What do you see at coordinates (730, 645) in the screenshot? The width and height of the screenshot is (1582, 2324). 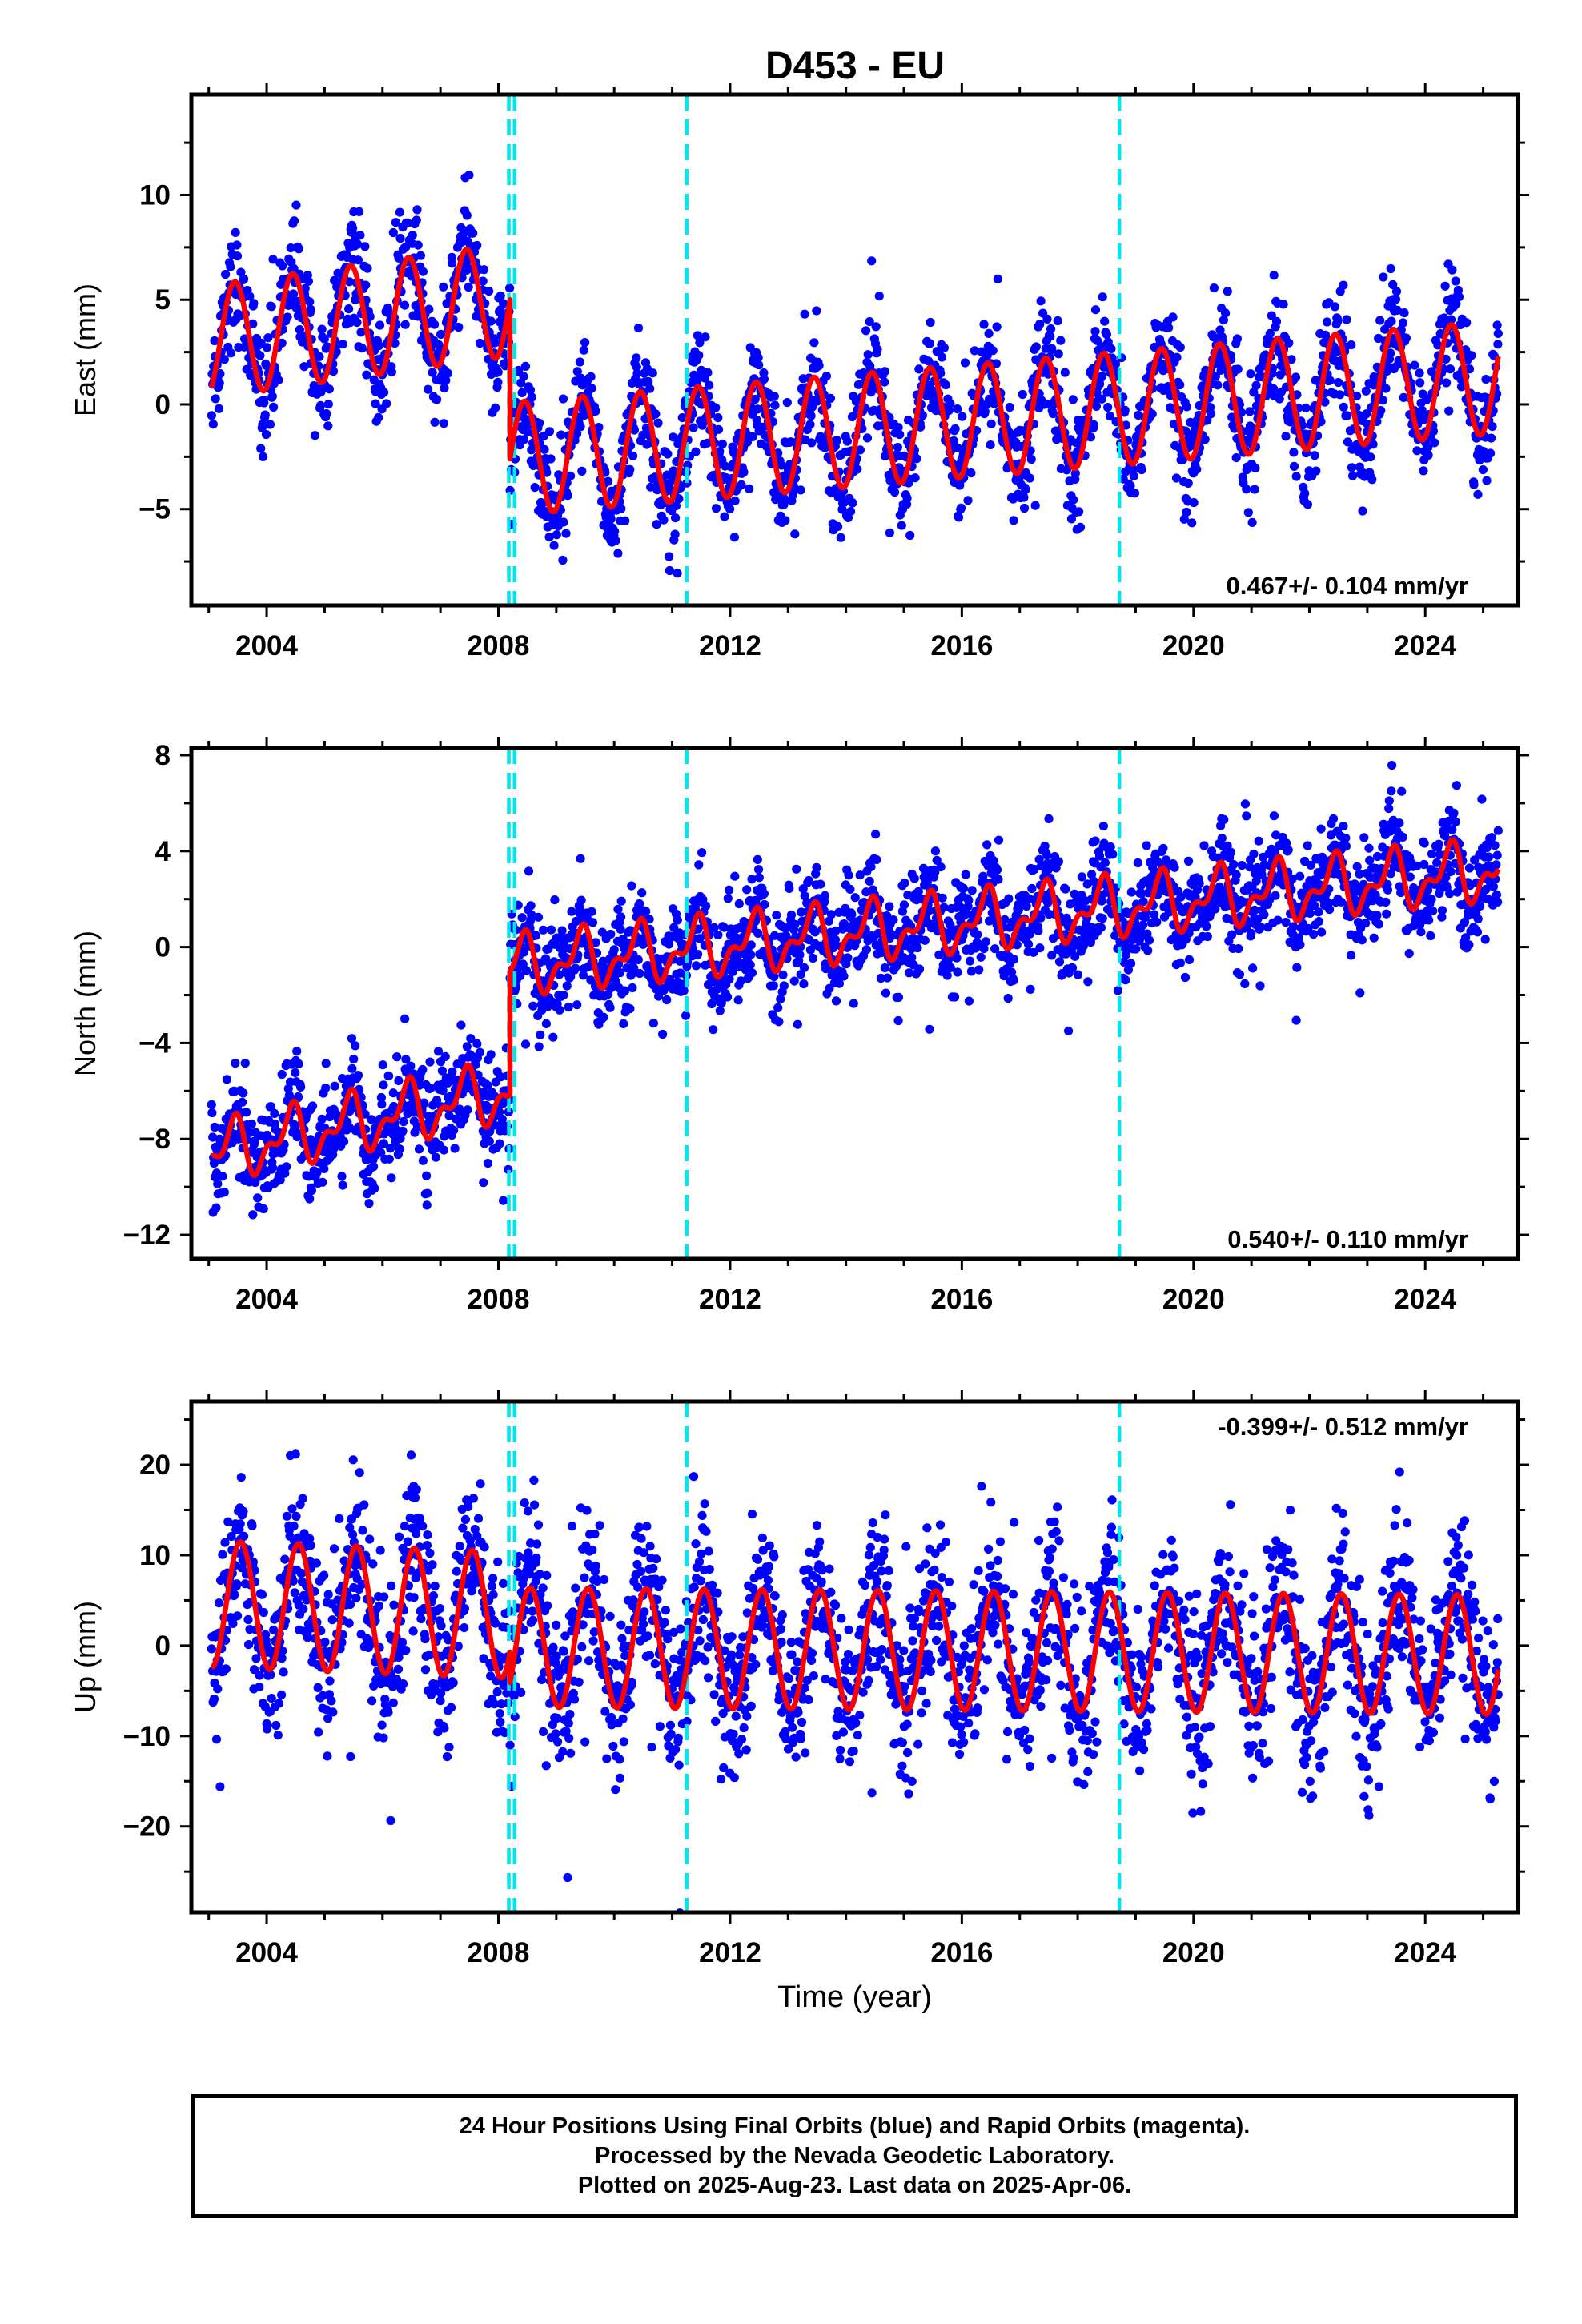 I see `x-tick-label: 2012` at bounding box center [730, 645].